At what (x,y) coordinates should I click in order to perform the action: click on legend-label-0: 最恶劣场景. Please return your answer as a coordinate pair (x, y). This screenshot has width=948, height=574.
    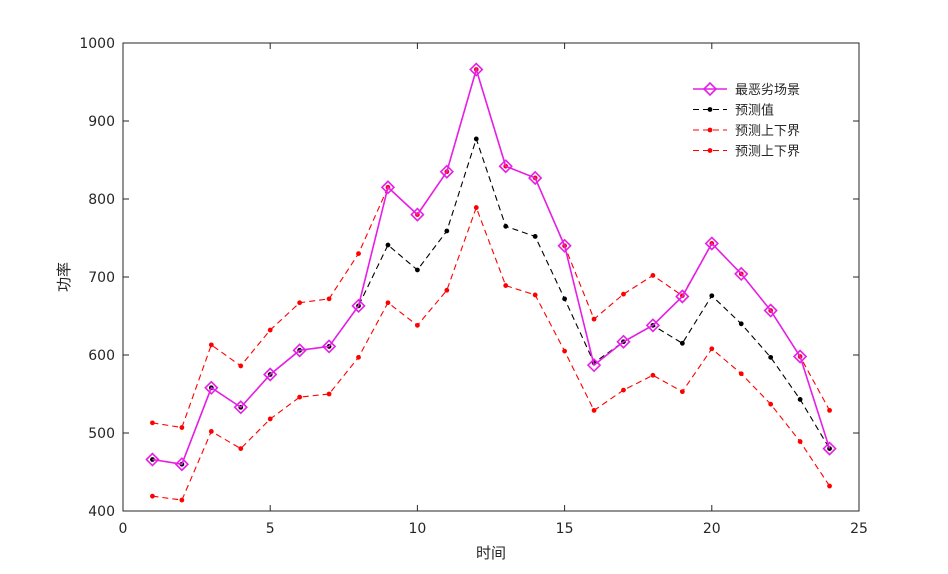
    Looking at the image, I should click on (767, 90).